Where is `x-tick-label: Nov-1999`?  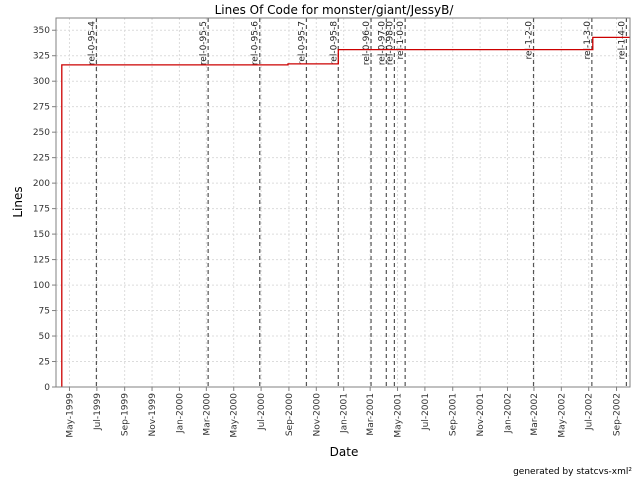 x-tick-label: Nov-1999 is located at coordinates (153, 415).